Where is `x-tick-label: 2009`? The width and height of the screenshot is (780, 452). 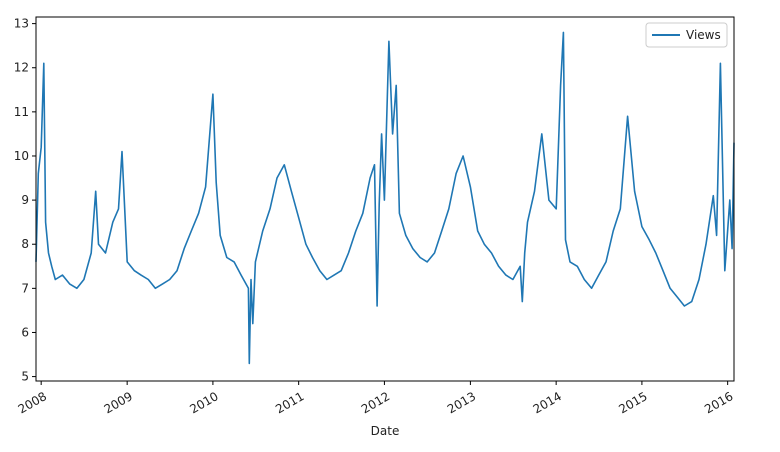 x-tick-label: 2009 is located at coordinates (118, 402).